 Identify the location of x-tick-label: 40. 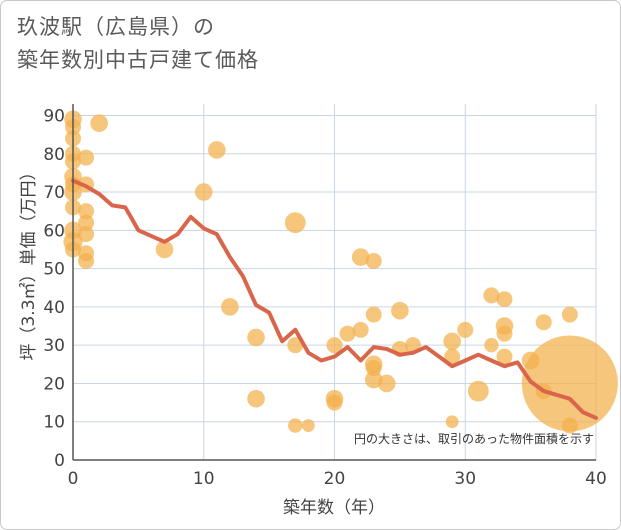
(596, 479).